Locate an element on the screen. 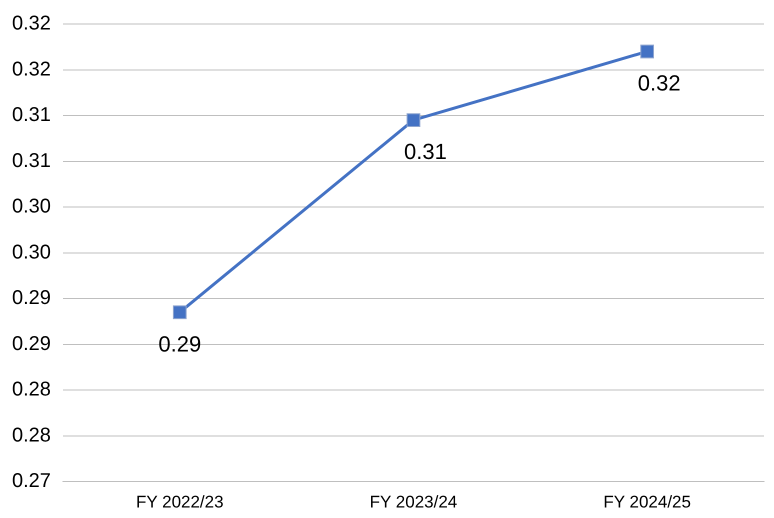 This screenshot has width=774, height=518. data-label: 0.32 is located at coordinates (659, 83).